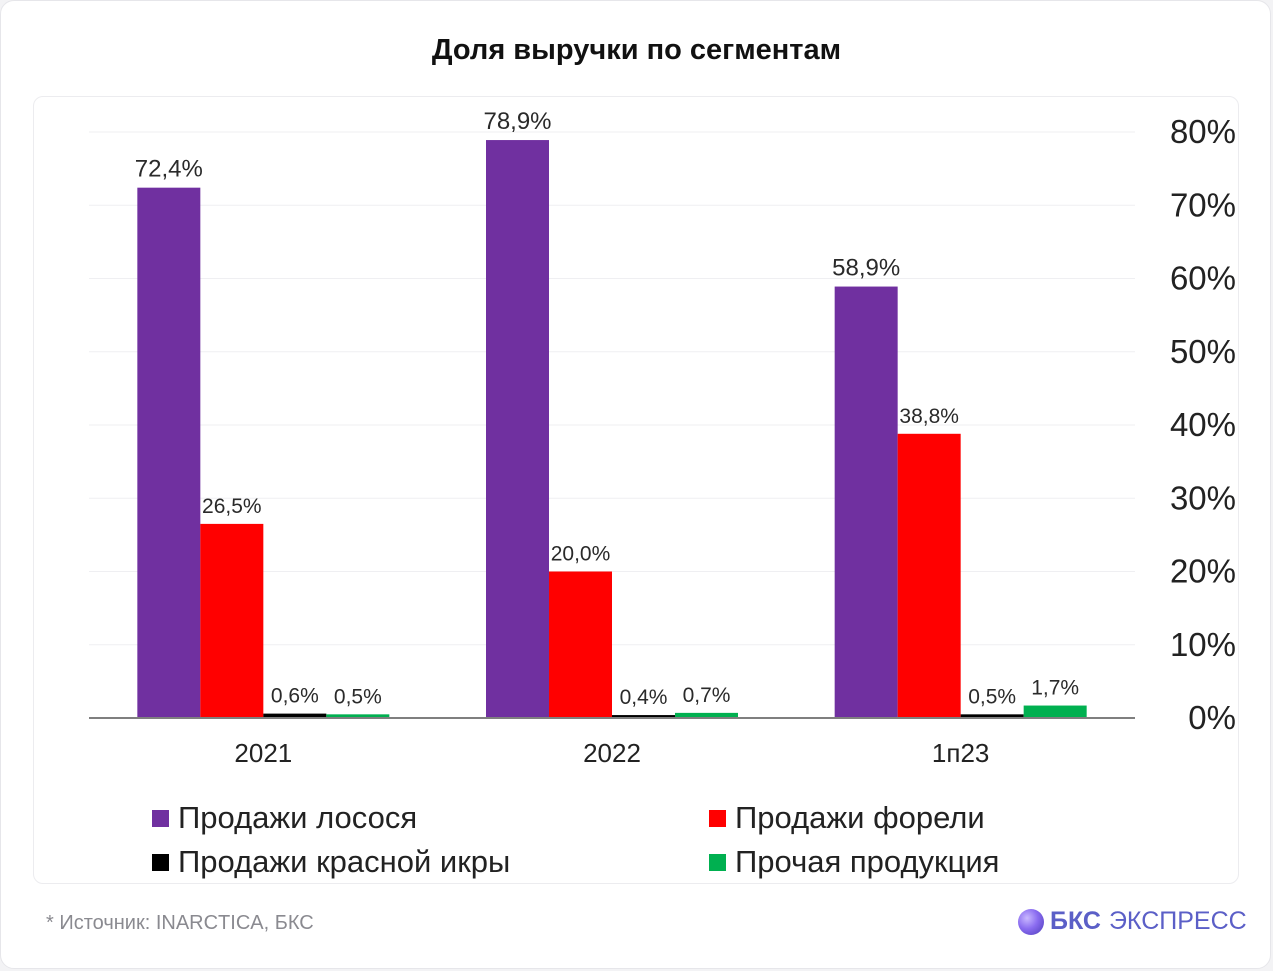 The height and width of the screenshot is (971, 1273). Describe the element at coordinates (707, 695) in the screenshot. I see `data-label: 0,7%` at that location.